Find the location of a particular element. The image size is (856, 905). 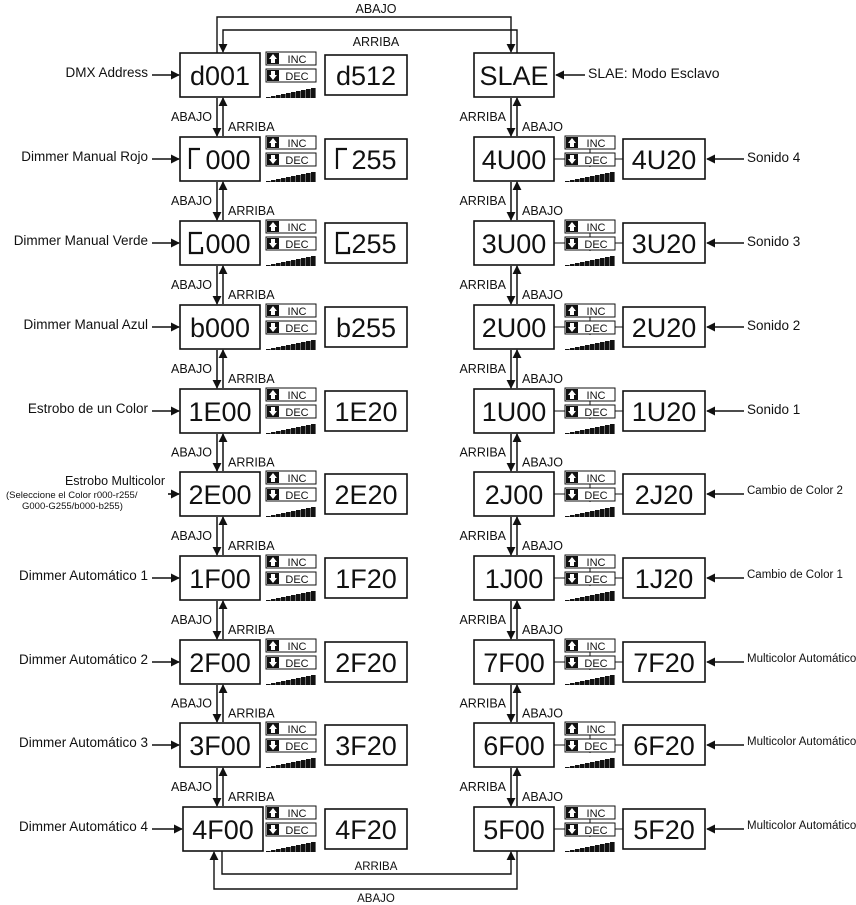

left-row-9-up-arrow-glyph-icon is located at coordinates (273, 728).